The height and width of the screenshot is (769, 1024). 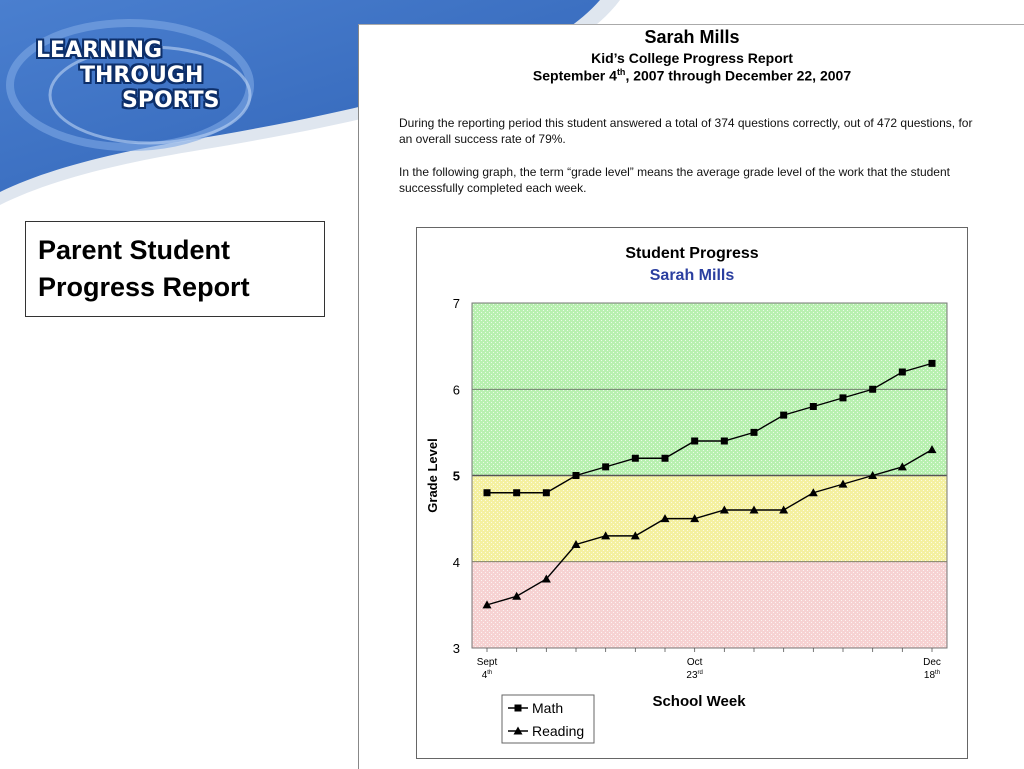 I want to click on learning-through-sports-logo: LEARNING THROUGH SPORTS, so click(x=136, y=88).